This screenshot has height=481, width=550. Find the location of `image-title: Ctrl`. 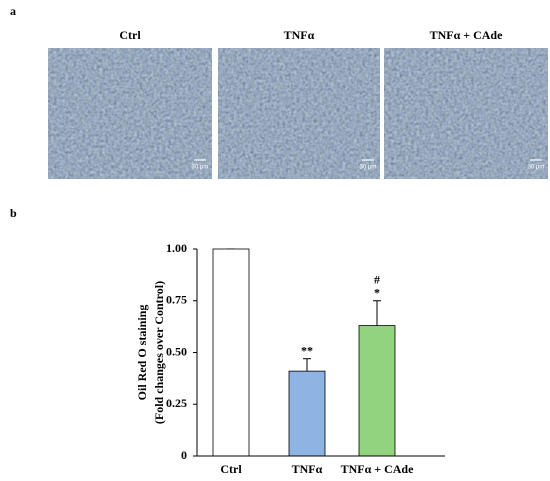

image-title: Ctrl is located at coordinates (130, 35).